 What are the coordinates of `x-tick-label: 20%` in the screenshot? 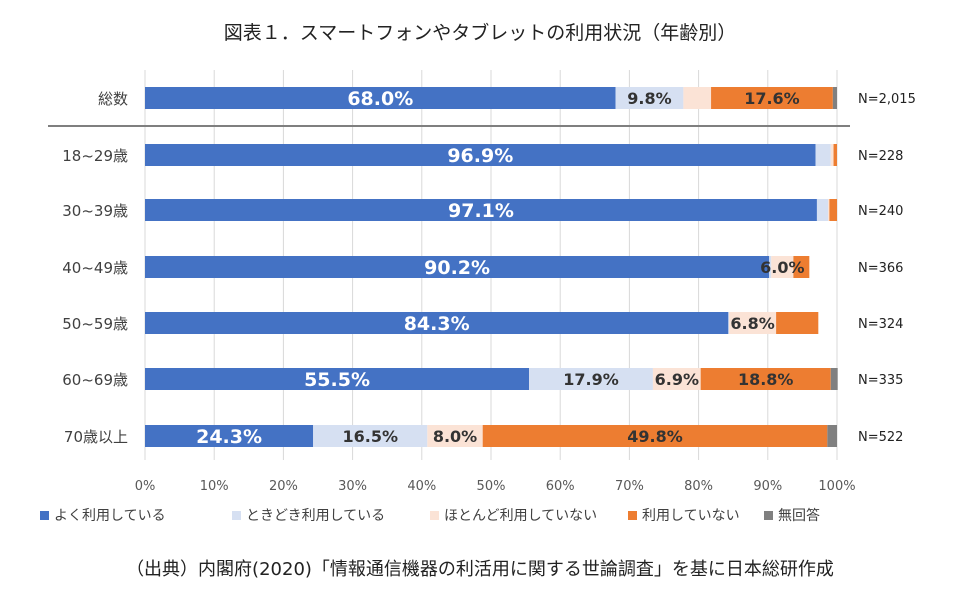 It's located at (283, 486).